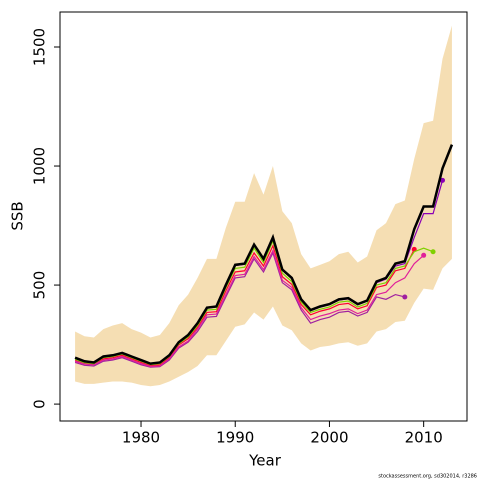 The image size is (480, 484). I want to click on footer: stockassessment.org, sd302014, r3286, so click(427, 477).